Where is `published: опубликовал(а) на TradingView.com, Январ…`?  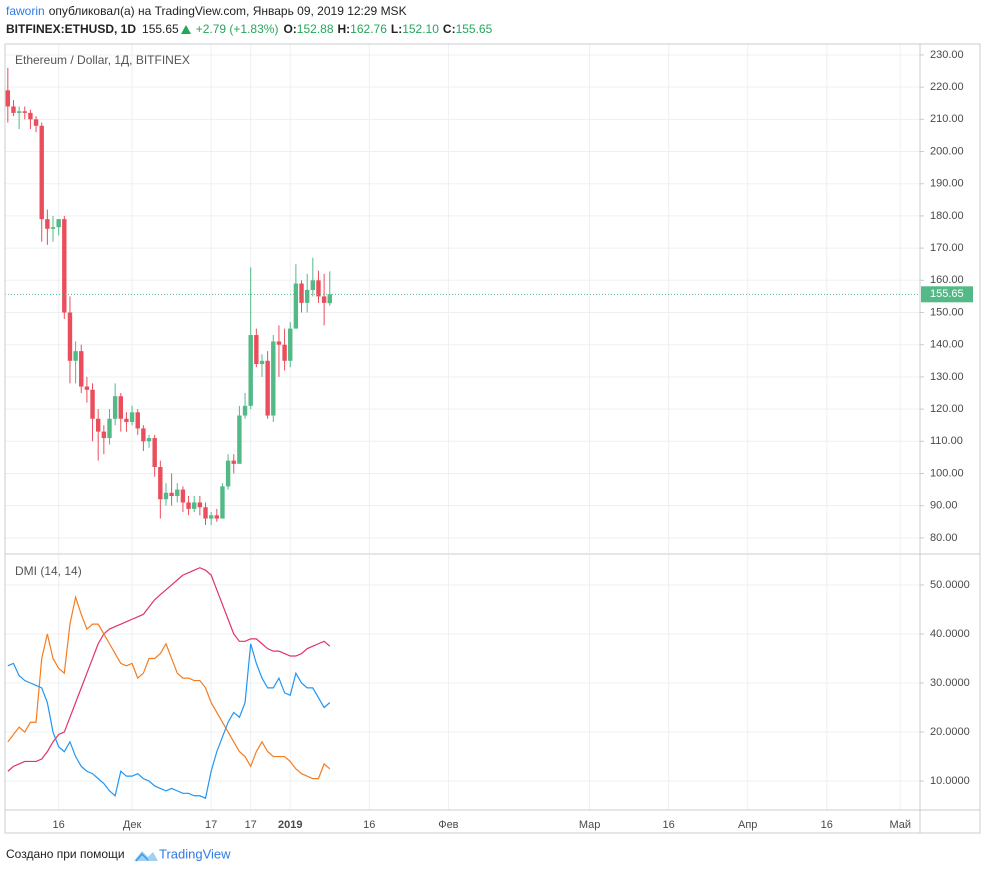 published: опубликовал(а) на TradingView.com, Январ… is located at coordinates (228, 11).